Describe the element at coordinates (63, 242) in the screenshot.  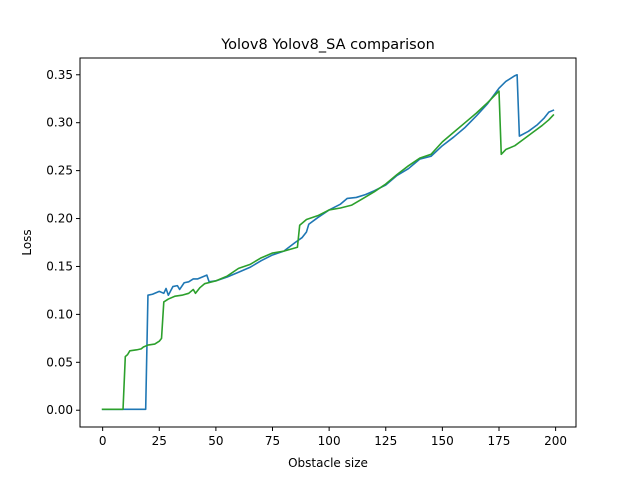
I see `y-axis: 0.00 0.05 0.10 0.15 0.20 0.25 0.30 0.35` at that location.